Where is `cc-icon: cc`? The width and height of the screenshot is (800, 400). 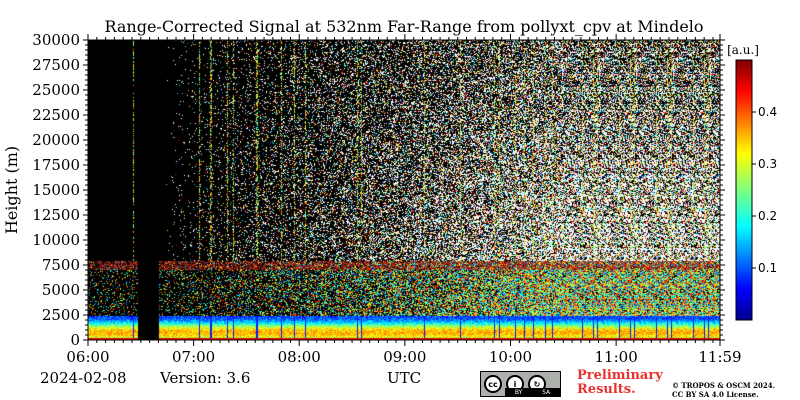
cc-icon: cc is located at coordinates (493, 384).